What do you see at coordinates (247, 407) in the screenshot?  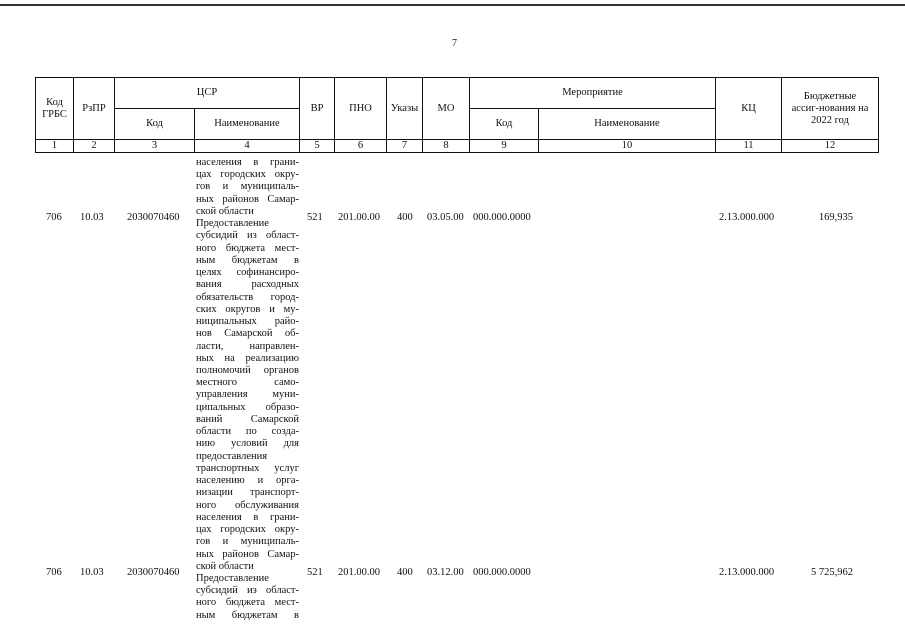 I see `name-text-line: ципальных образо-` at bounding box center [247, 407].